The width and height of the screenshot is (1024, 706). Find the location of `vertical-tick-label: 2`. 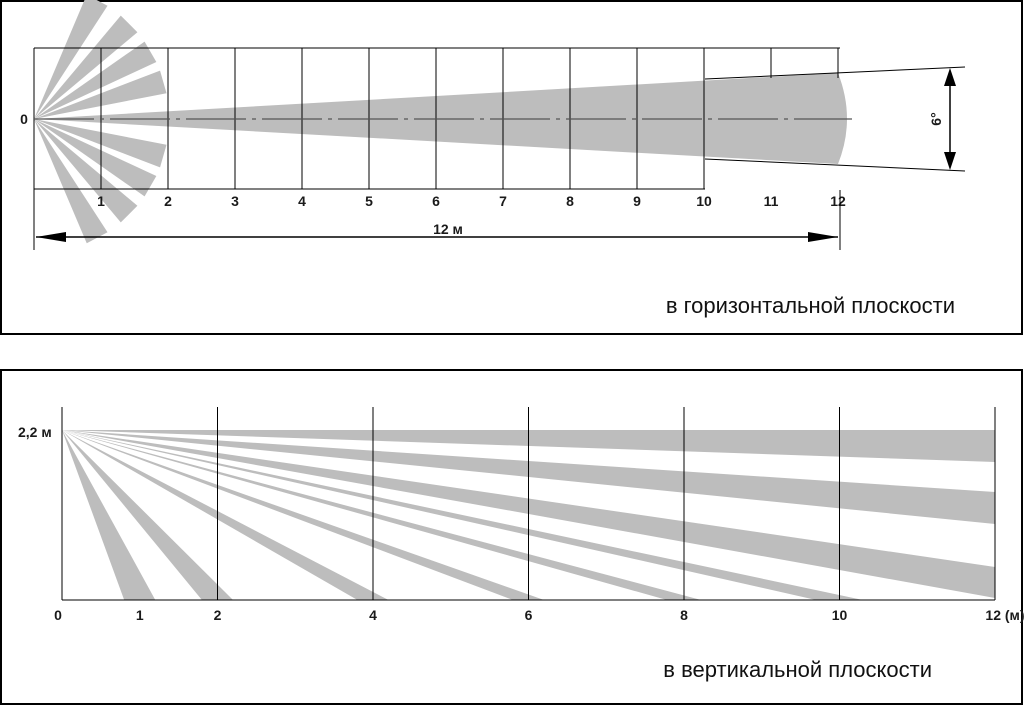

vertical-tick-label: 2 is located at coordinates (218, 615).